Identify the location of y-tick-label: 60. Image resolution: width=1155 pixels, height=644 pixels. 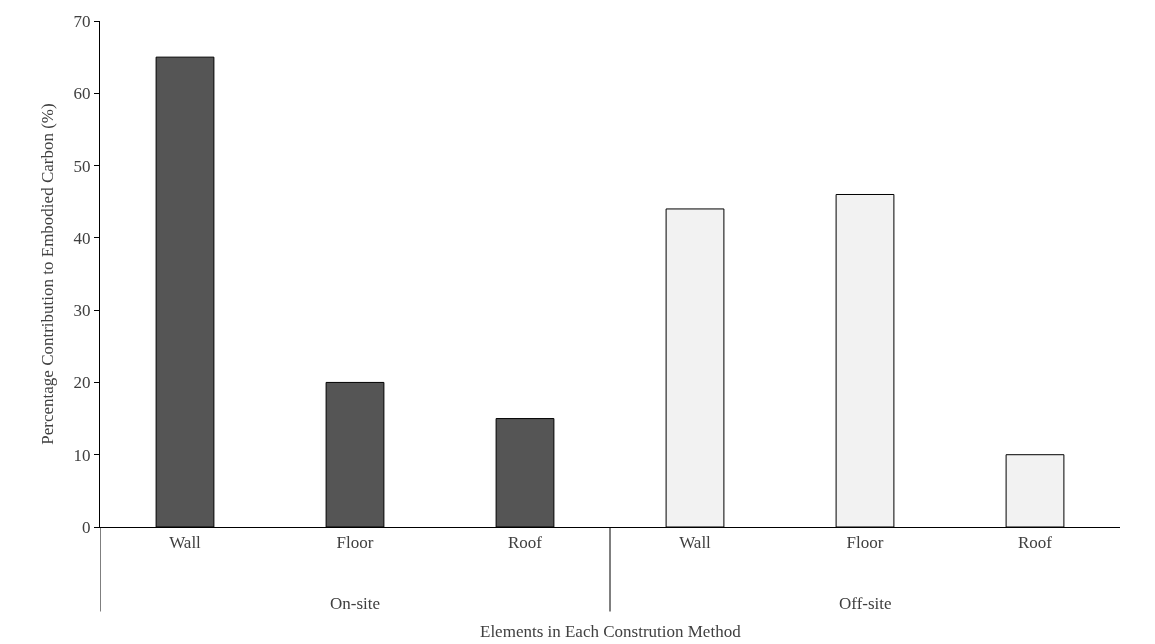
(82, 94).